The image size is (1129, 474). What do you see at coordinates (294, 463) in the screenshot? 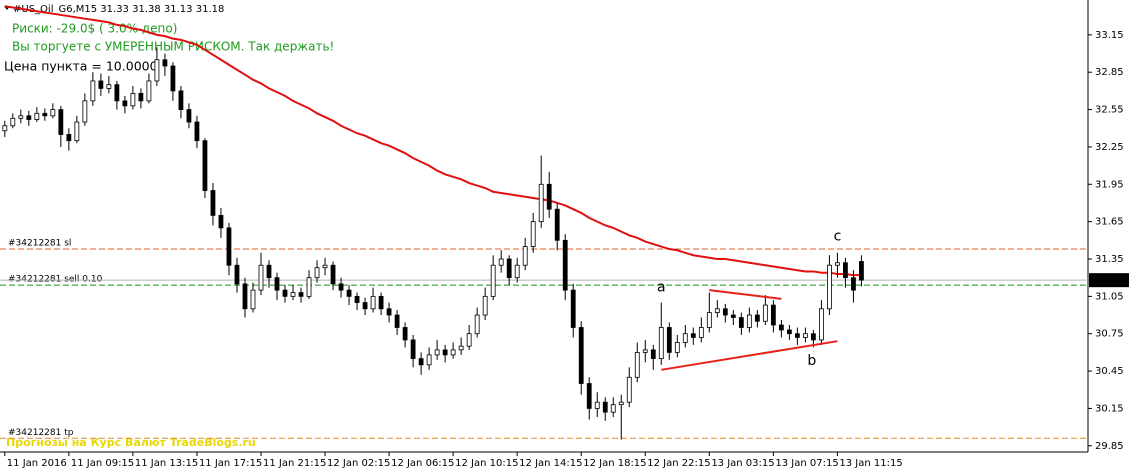
I see `x-tick-label: 11 Jan 21:15` at bounding box center [294, 463].